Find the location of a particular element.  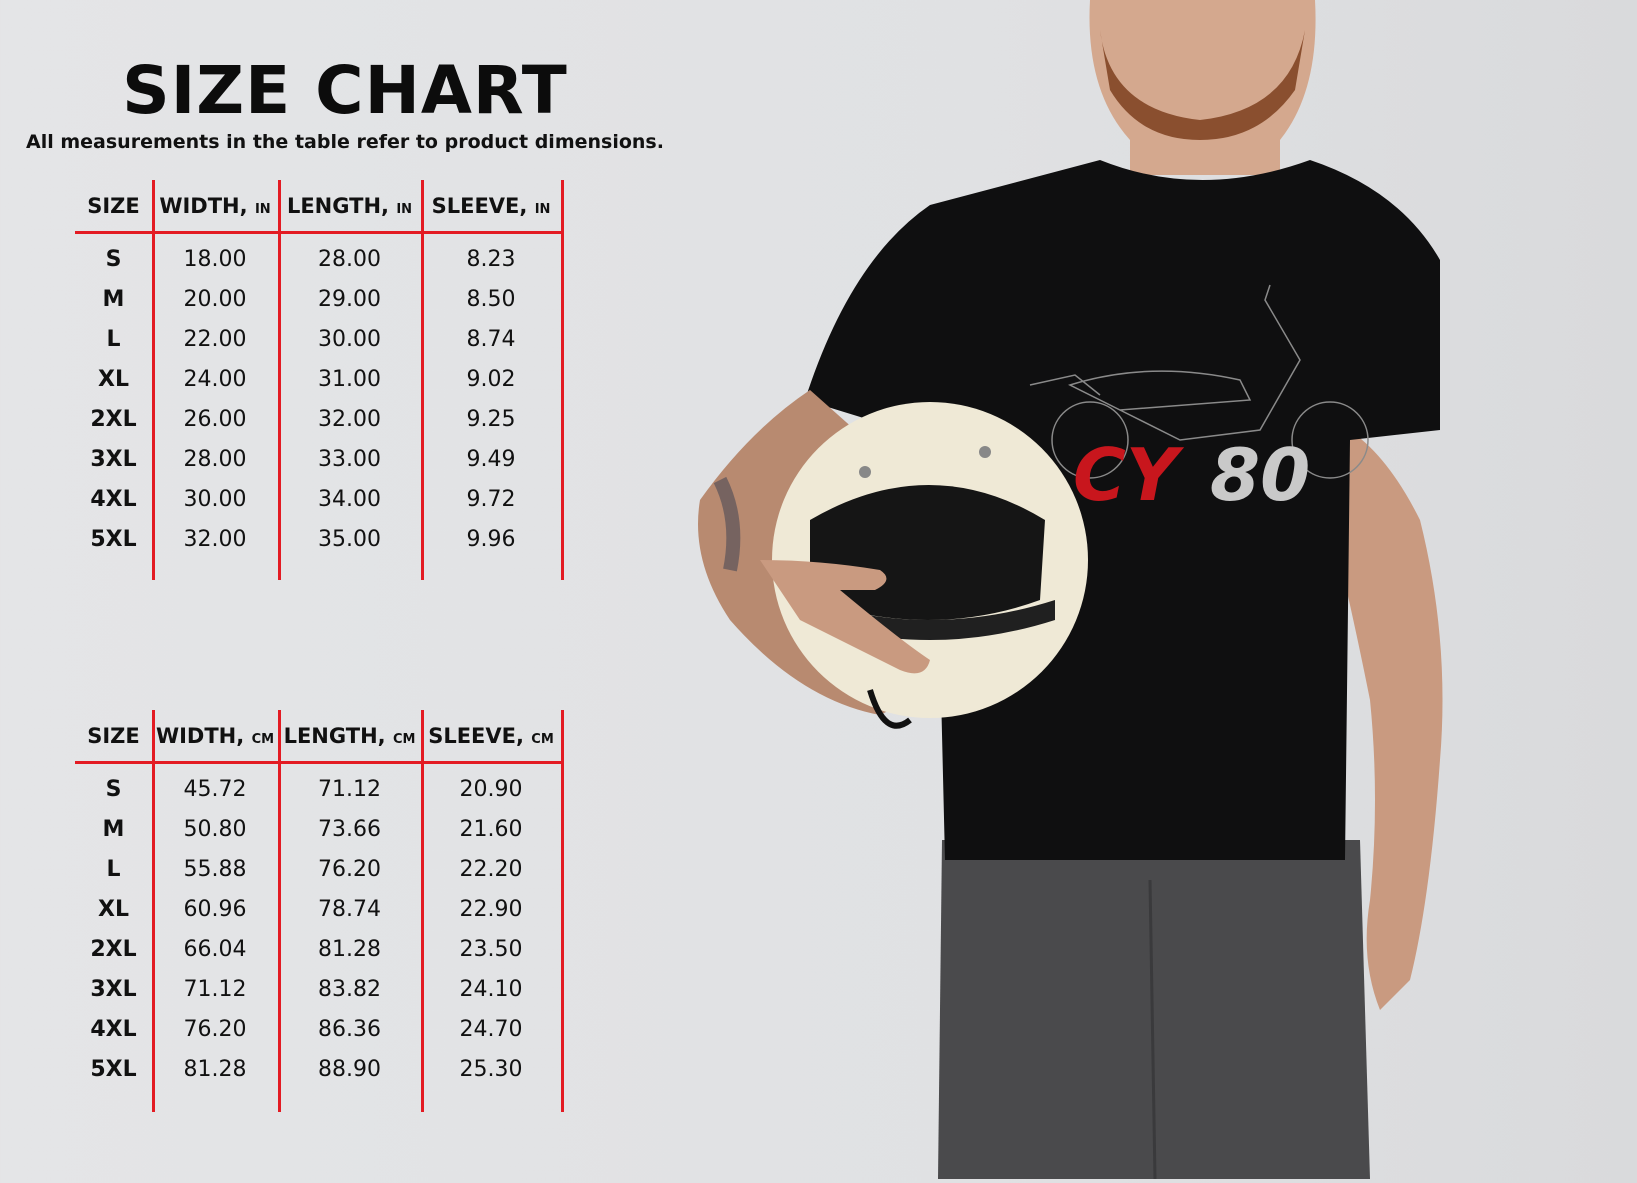

measurement-cell: 22.20 is located at coordinates (491, 869).